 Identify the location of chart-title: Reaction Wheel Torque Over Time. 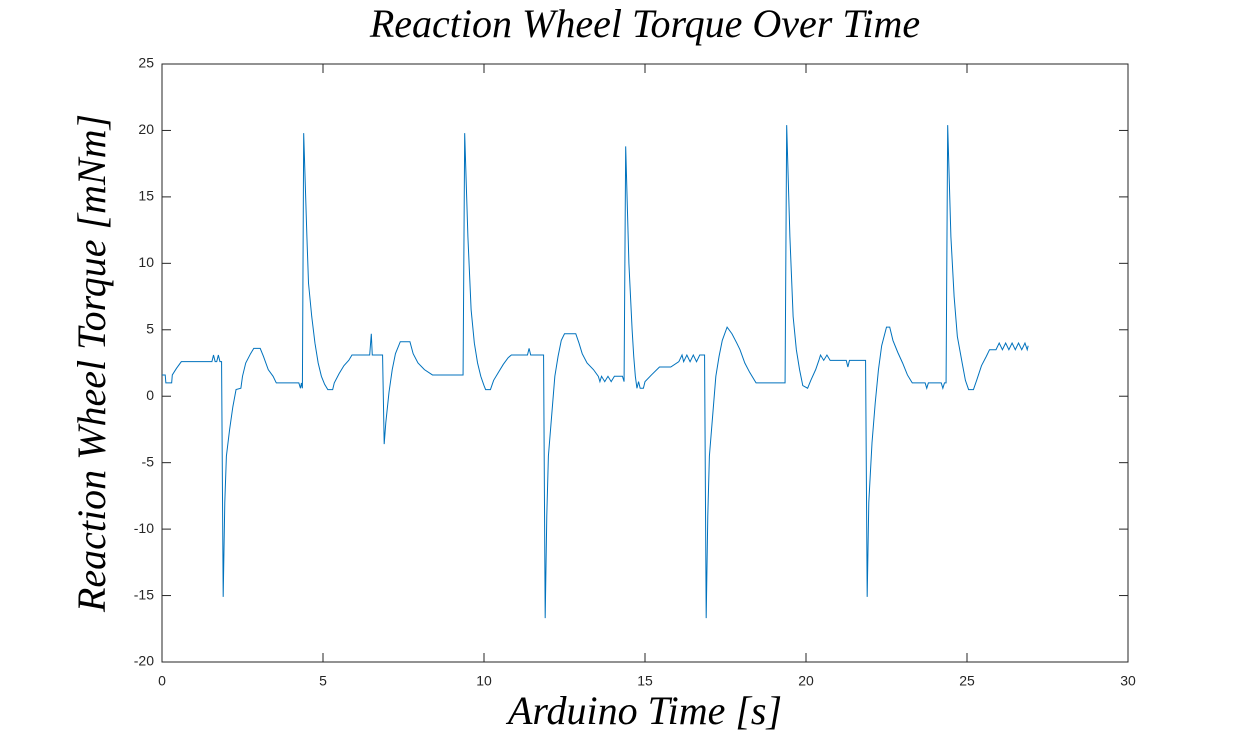
(644, 23).